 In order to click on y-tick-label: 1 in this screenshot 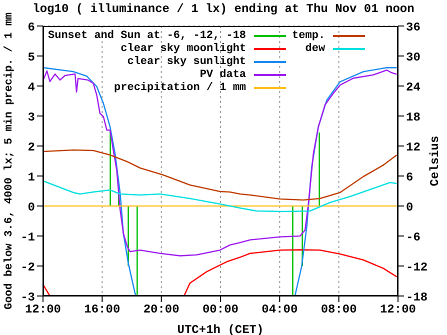, I will do `click(31, 177)`.